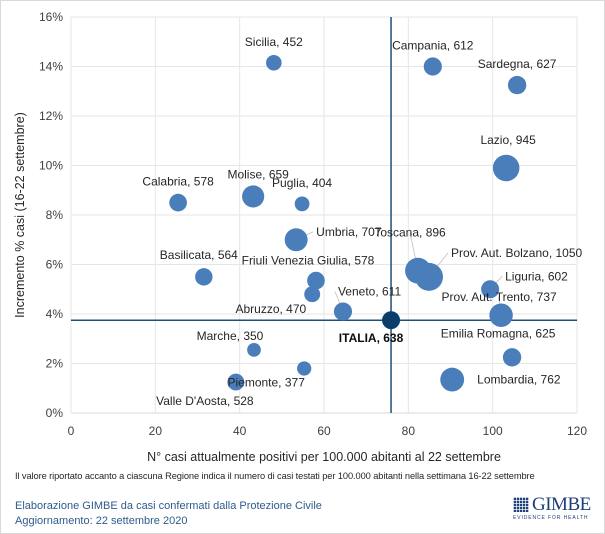 This screenshot has width=605, height=534. Describe the element at coordinates (302, 183) in the screenshot. I see `data-label-puglia: Puglia, 404` at that location.